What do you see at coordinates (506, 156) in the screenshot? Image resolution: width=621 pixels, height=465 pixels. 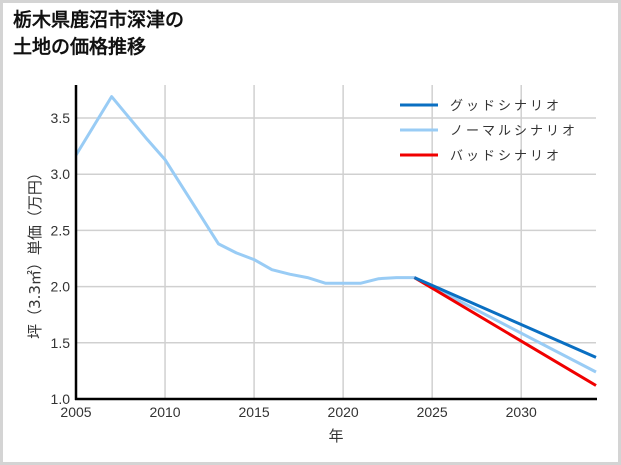 I see `legend-label: バッドシナリオ` at bounding box center [506, 156].